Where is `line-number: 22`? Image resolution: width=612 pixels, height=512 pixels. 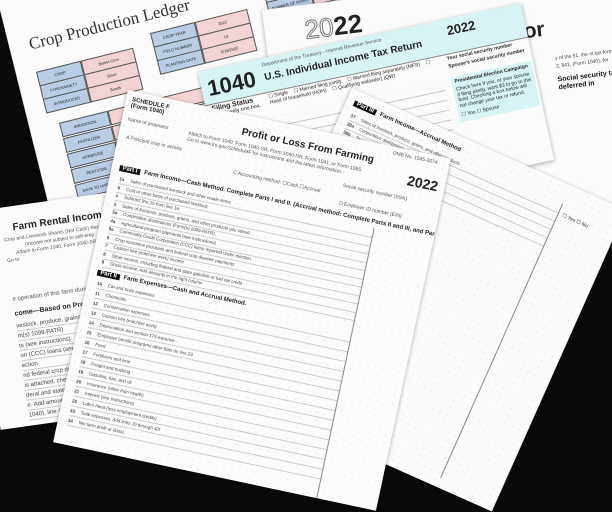
line-number: 22 is located at coordinates (74, 401).